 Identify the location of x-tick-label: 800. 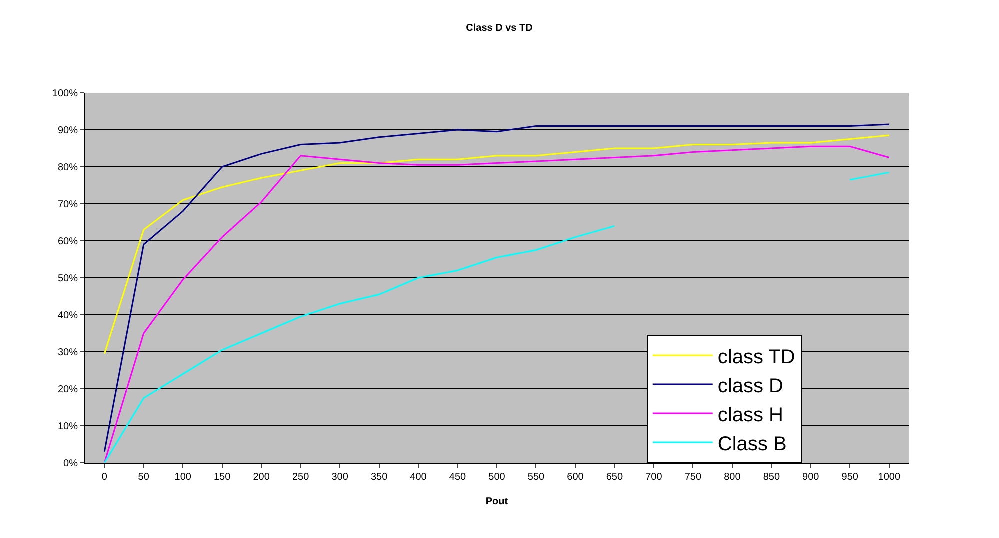
(733, 477).